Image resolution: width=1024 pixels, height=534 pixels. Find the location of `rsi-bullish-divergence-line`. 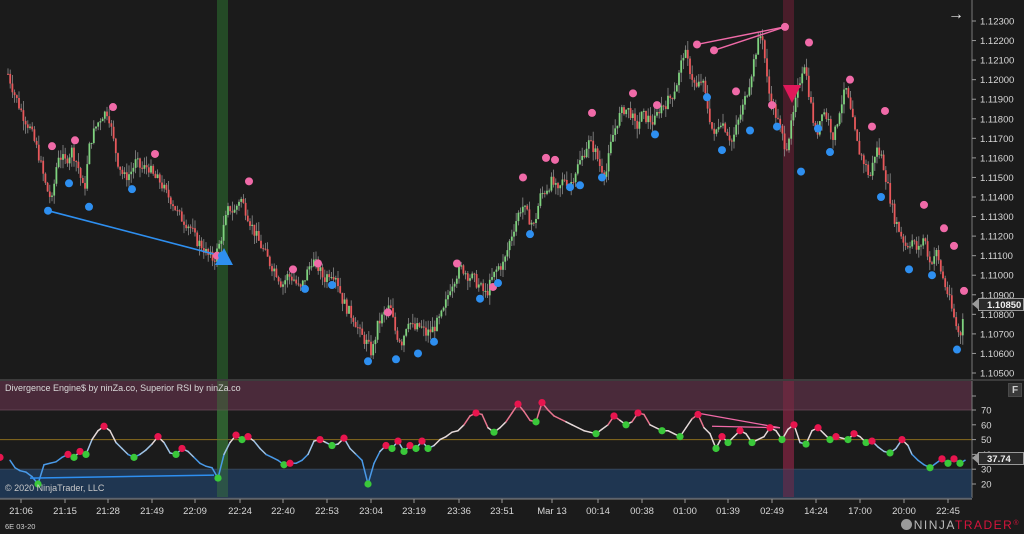

rsi-bullish-divergence-line is located at coordinates (122, 476).